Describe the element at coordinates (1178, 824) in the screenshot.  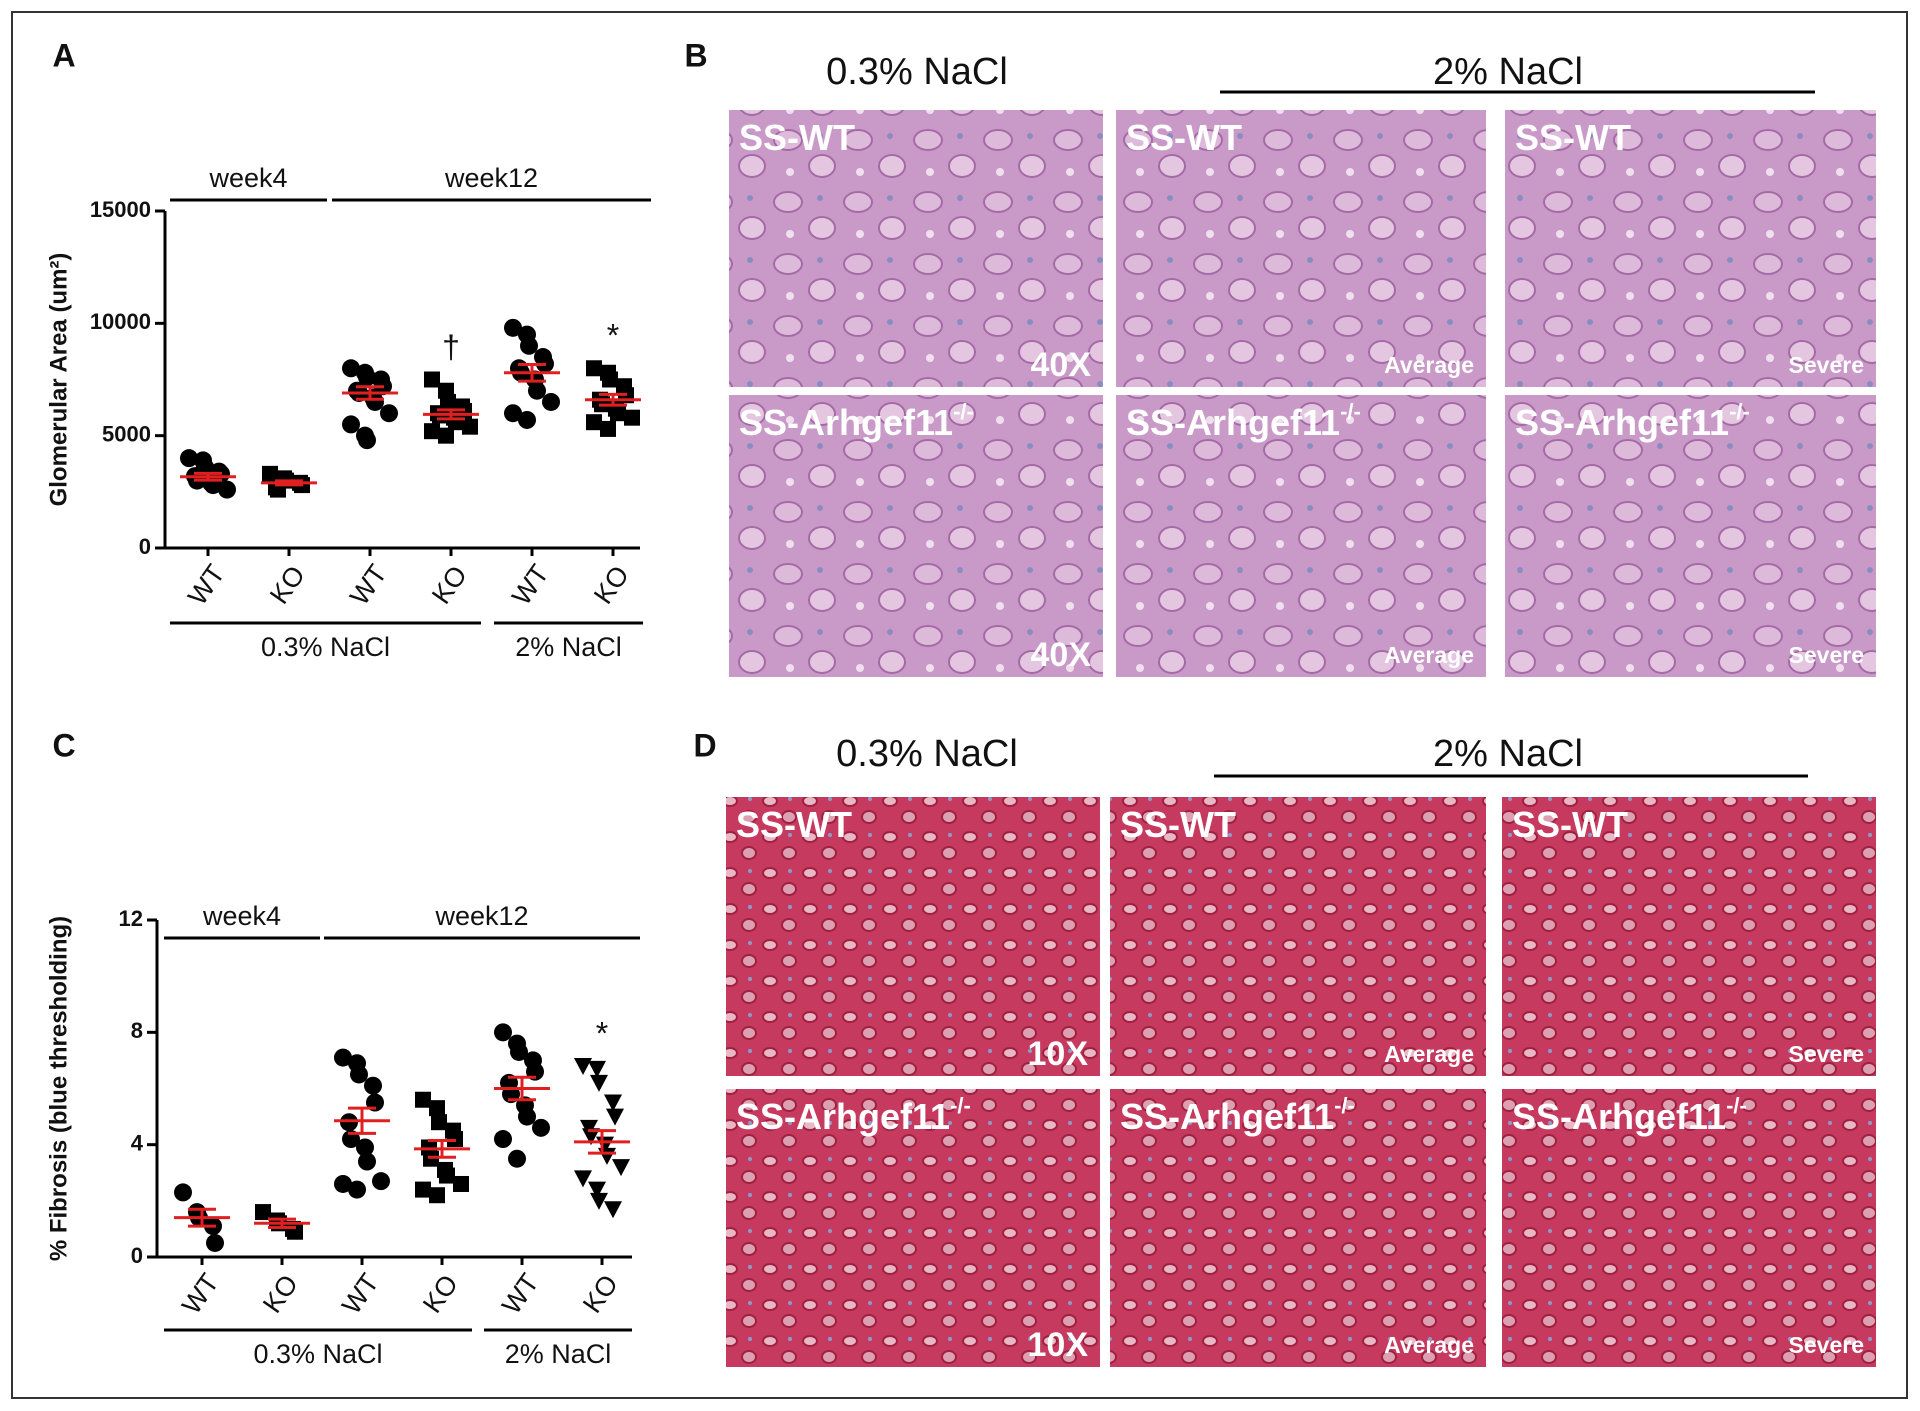
I see `genotype-text: SS-WT` at that location.